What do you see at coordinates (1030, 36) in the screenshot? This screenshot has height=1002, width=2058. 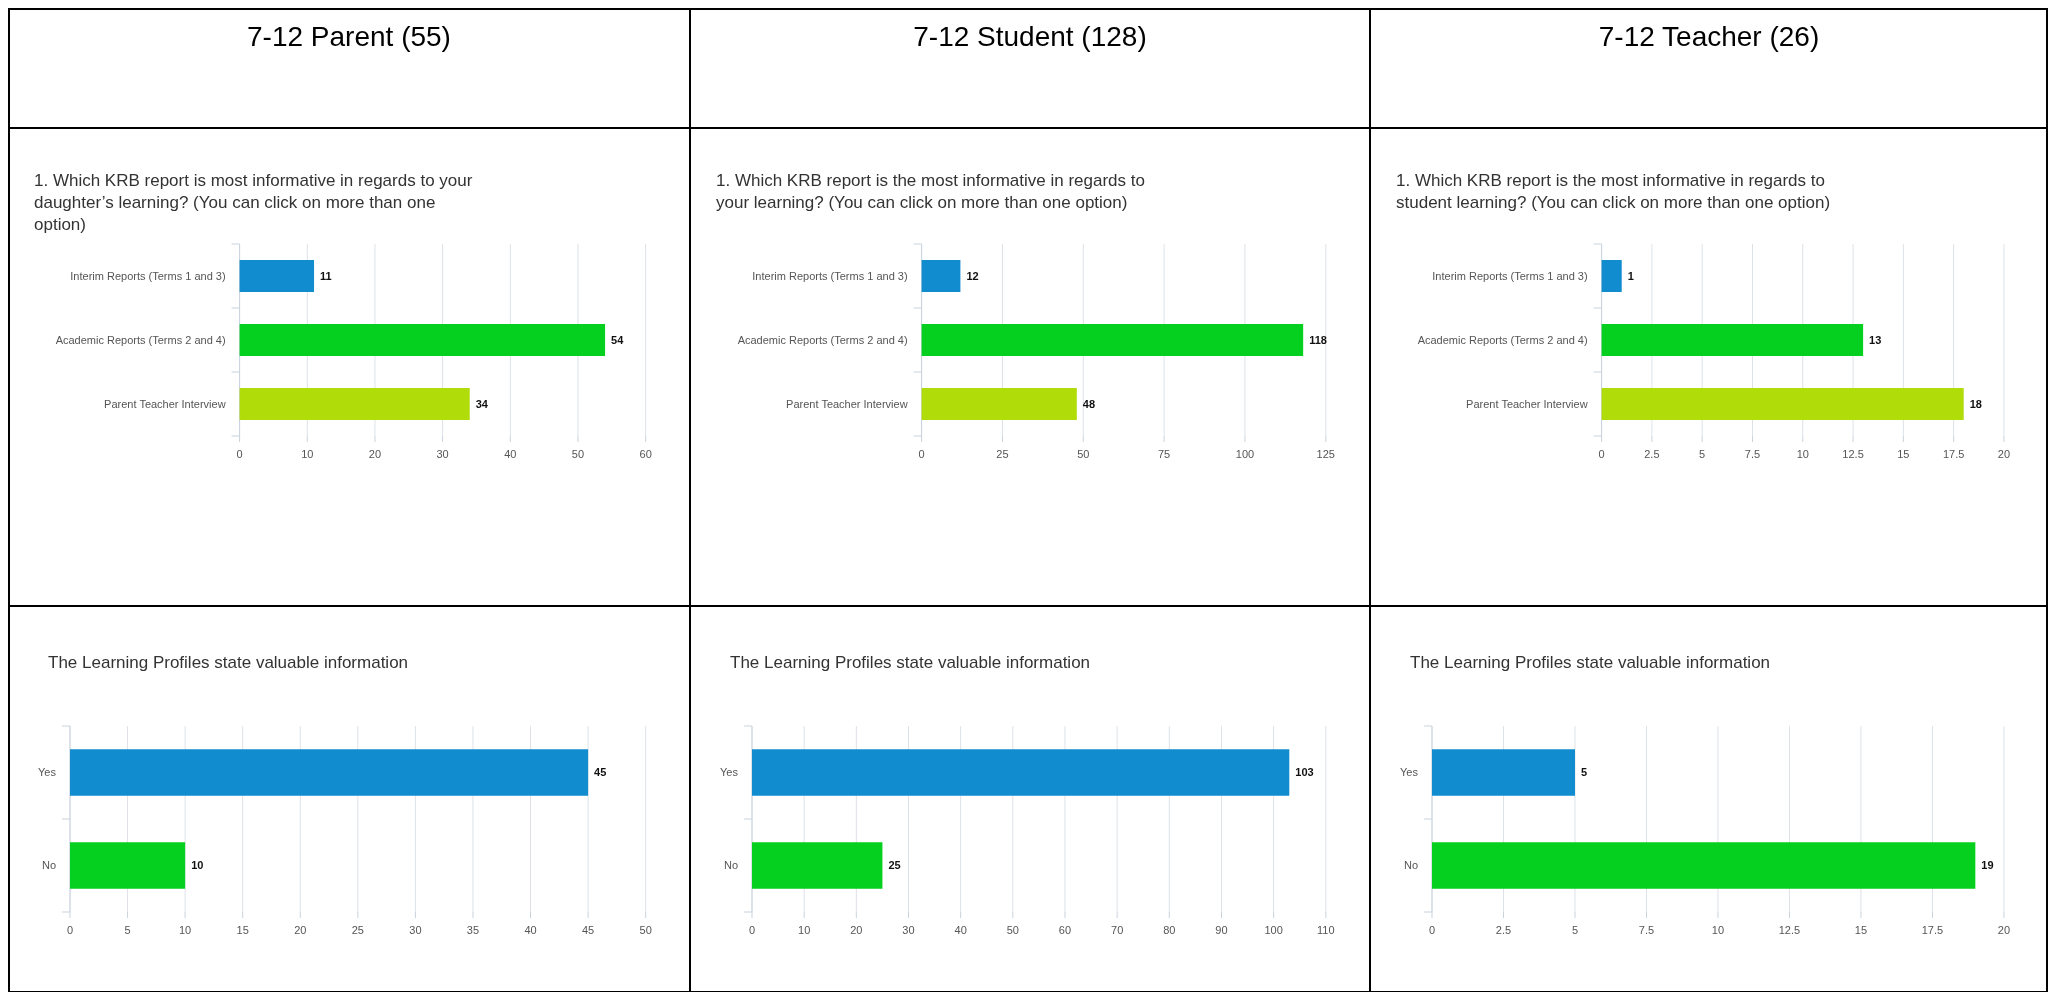 I see `chart-title: 7-12 Student (128)` at bounding box center [1030, 36].